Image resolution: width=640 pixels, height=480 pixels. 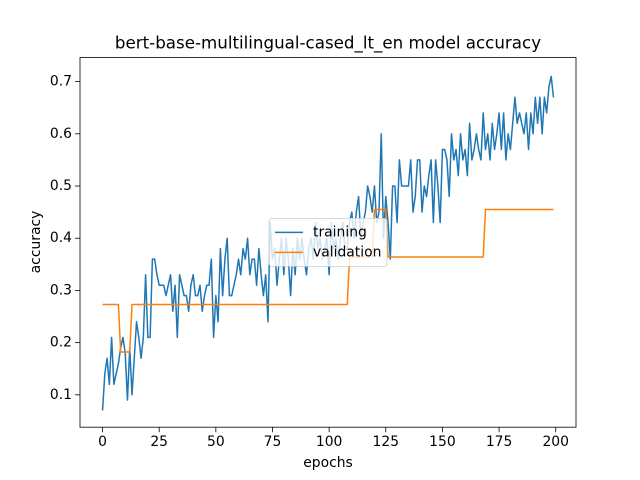 What do you see at coordinates (61, 290) in the screenshot?
I see `y-tick-label: 0.3` at bounding box center [61, 290].